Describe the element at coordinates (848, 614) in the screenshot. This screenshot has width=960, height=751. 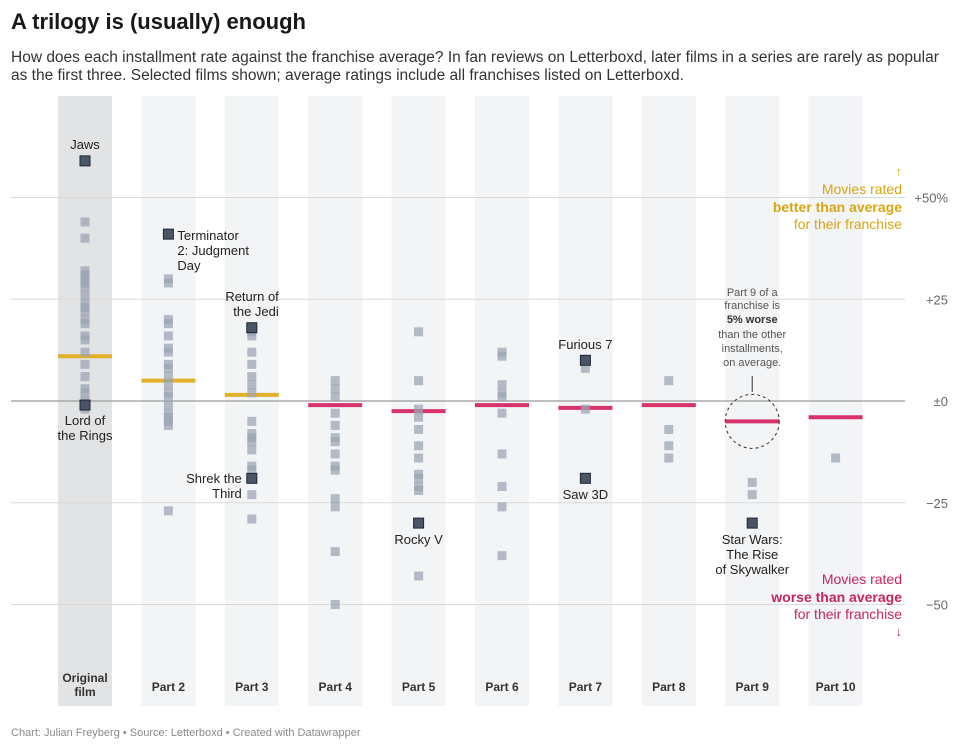
I see `below-annotation-line: for their franchise` at that location.